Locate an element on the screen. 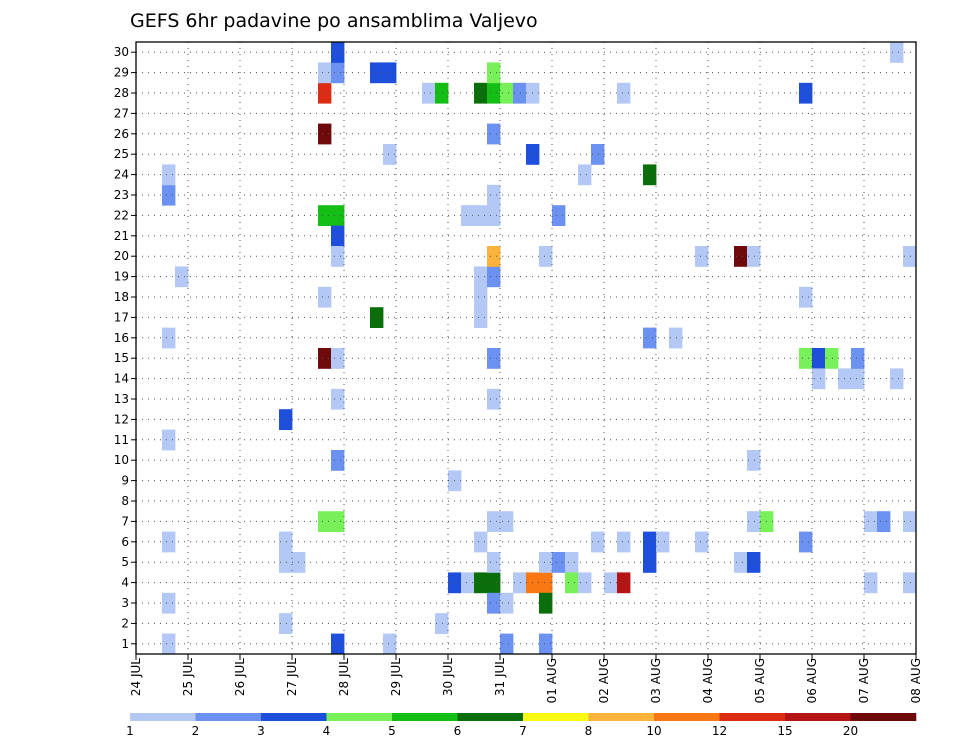 This screenshot has width=960, height=742. y-tick-label: 22 is located at coordinates (121, 215).